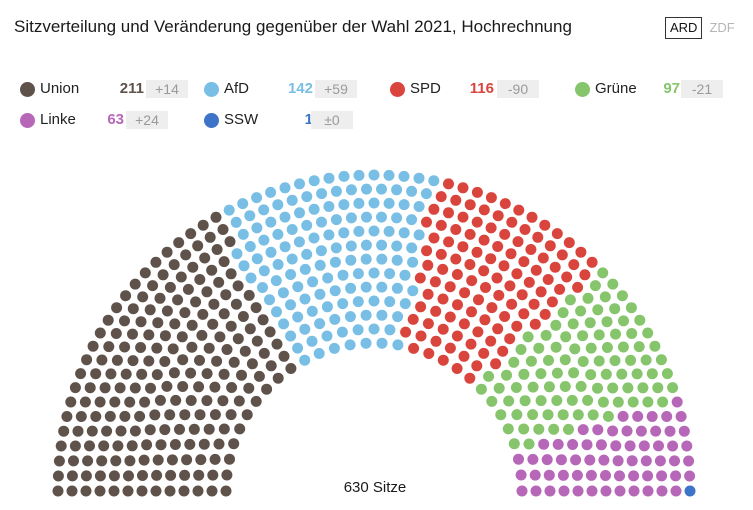  Describe the element at coordinates (375, 487) in the screenshot. I see `total-seats-label: 630 Sitze` at that location.